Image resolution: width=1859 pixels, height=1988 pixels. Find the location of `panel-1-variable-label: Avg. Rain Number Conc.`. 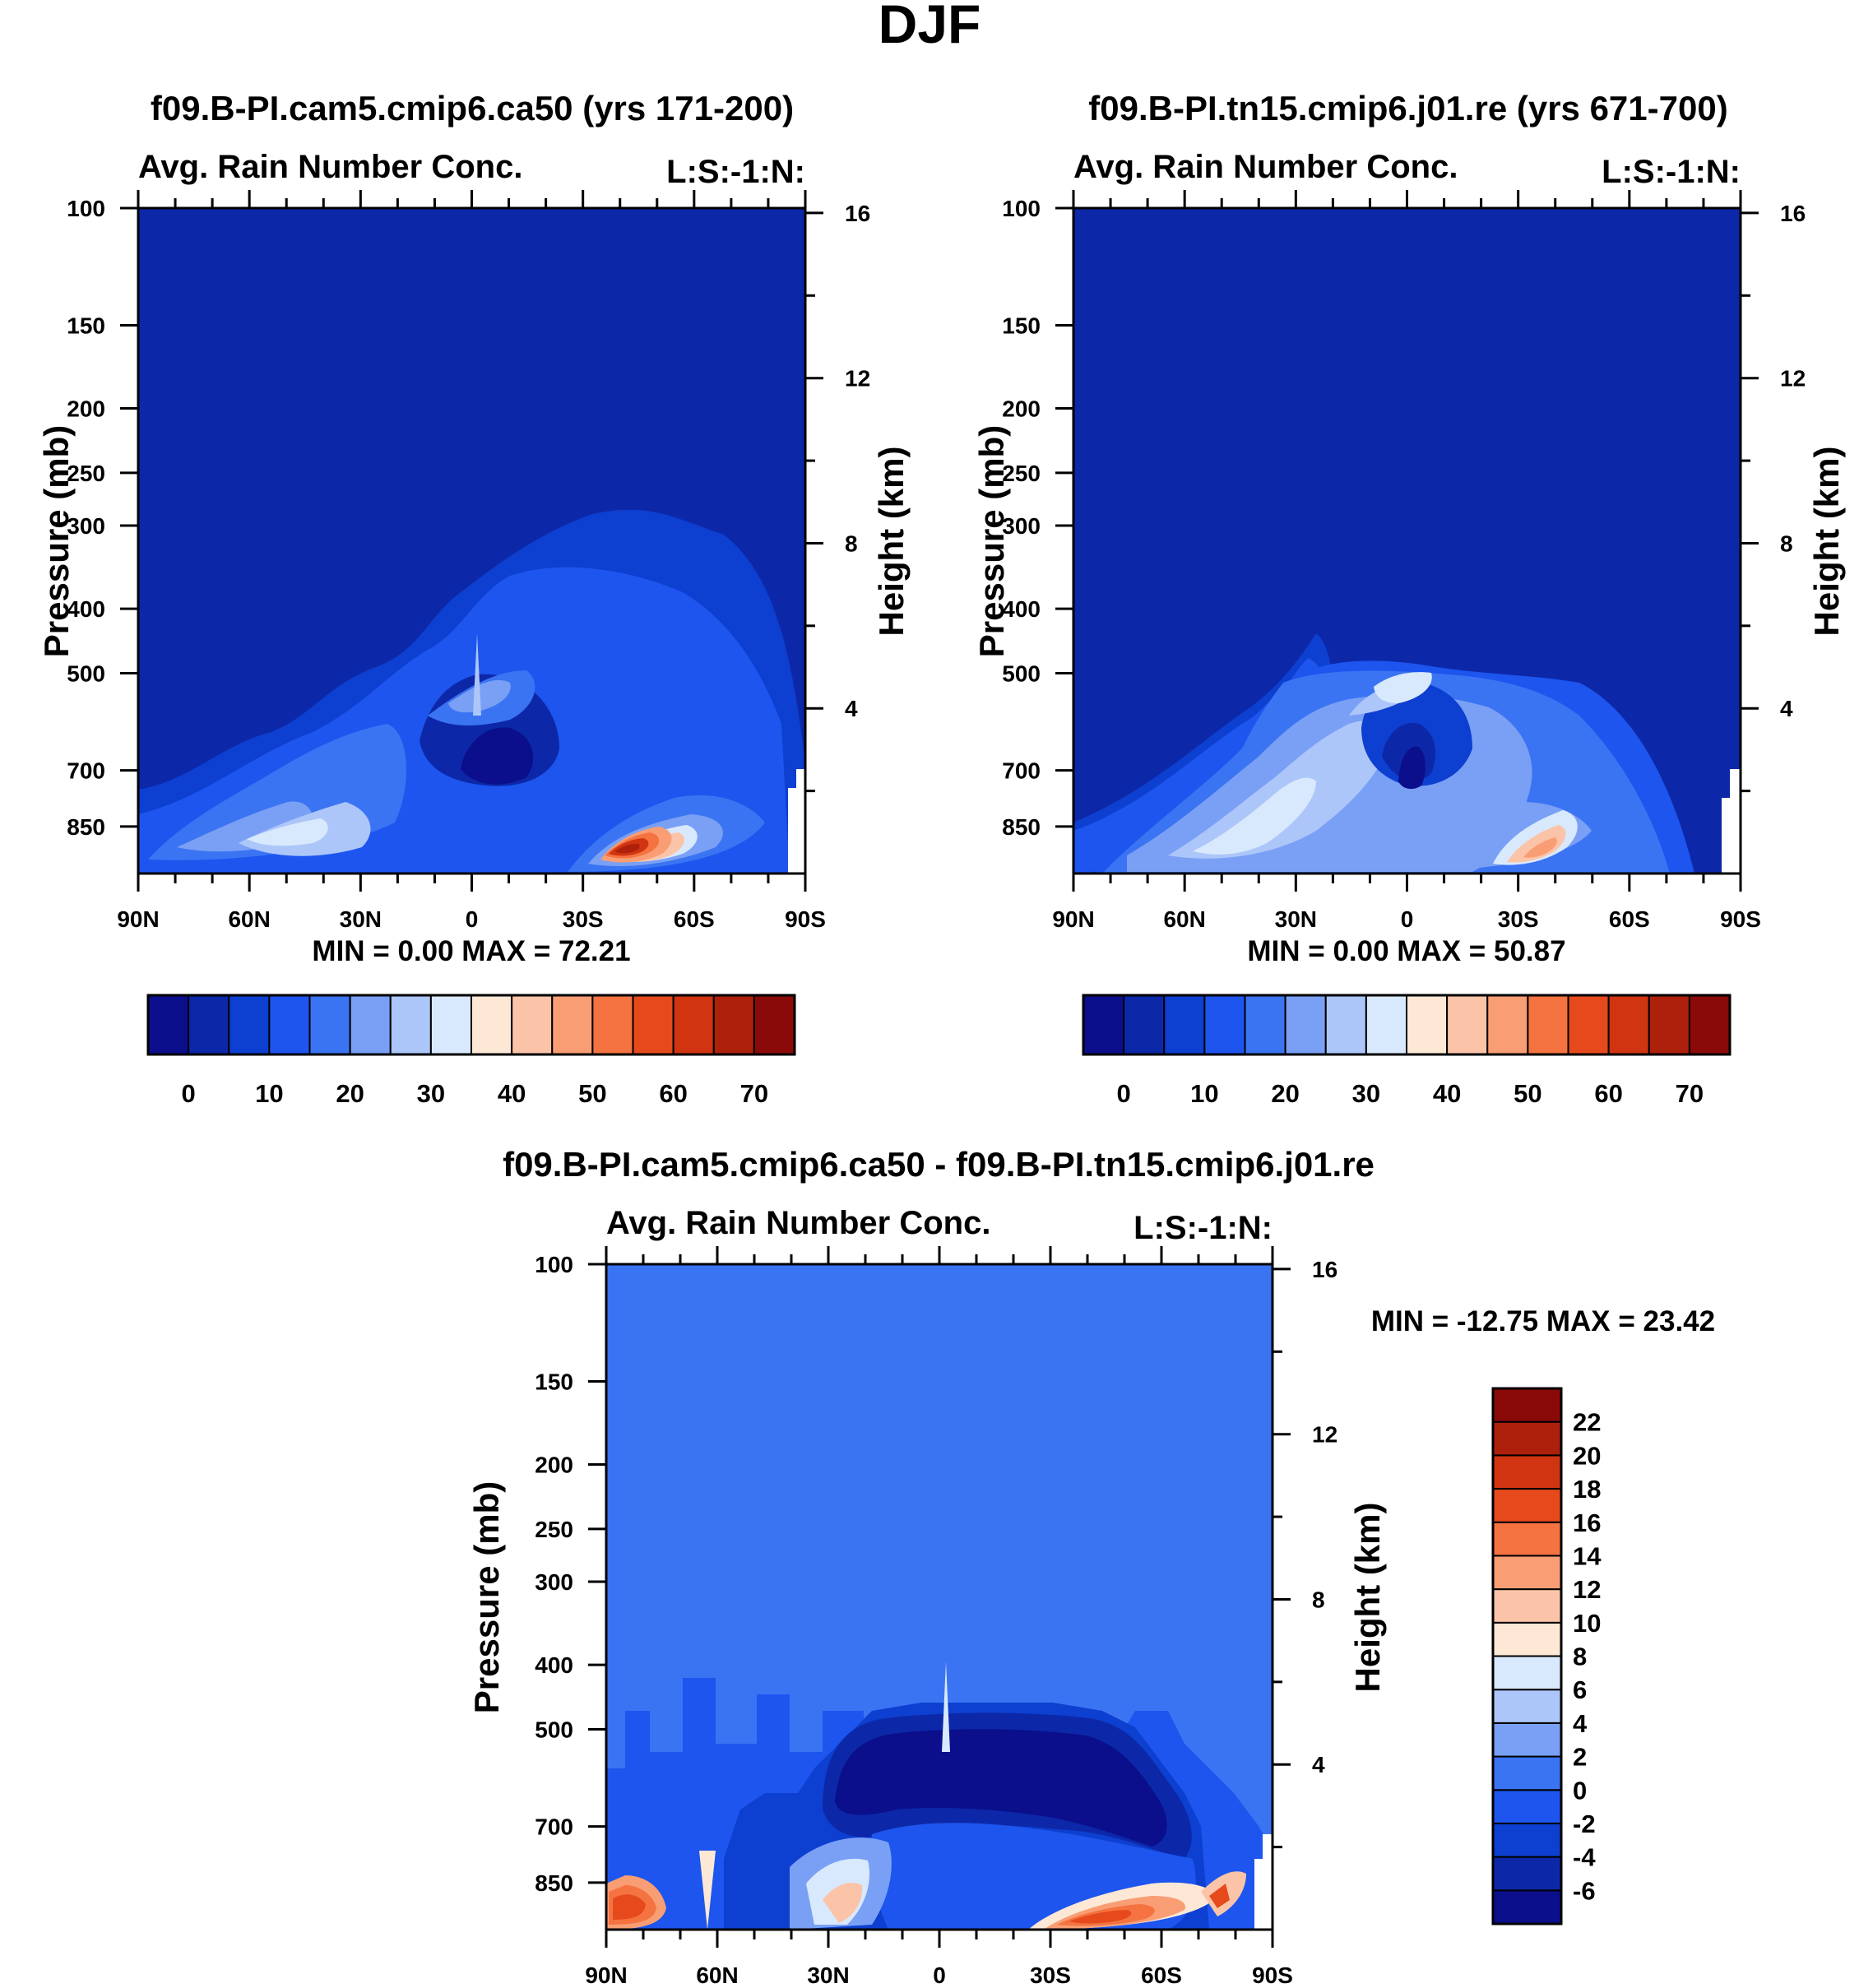

panel-1-variable-label: Avg. Rain Number Conc. is located at coordinates (330, 167).